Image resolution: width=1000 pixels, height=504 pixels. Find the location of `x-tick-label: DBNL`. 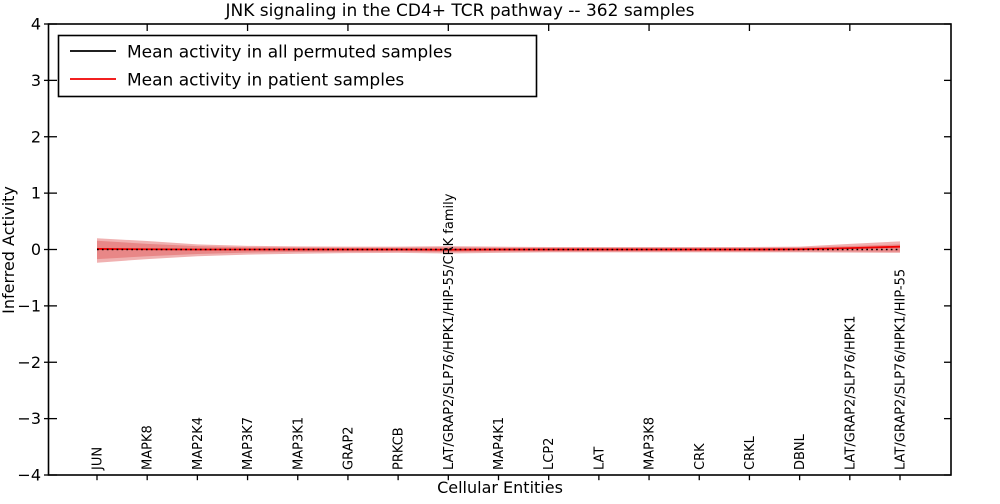

x-tick-label: DBNL is located at coordinates (800, 451).